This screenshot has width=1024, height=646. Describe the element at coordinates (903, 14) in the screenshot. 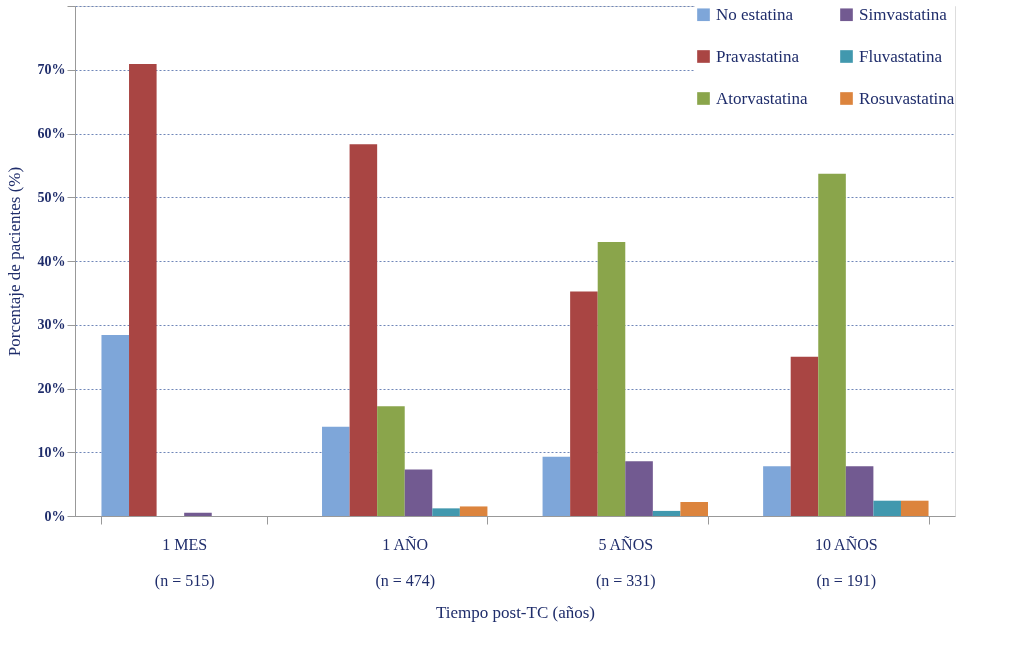

I see `legend-label: Simvastatina` at that location.